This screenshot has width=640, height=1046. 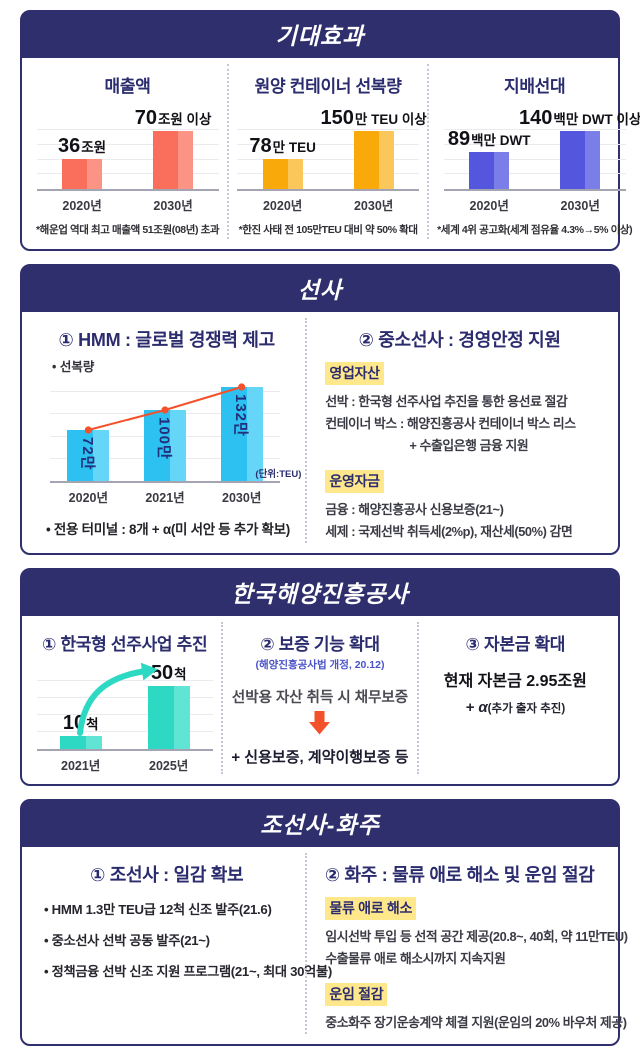 I want to click on guarantee-line1: 선박용 자산 취득 시 채무보증, so click(x=320, y=698).